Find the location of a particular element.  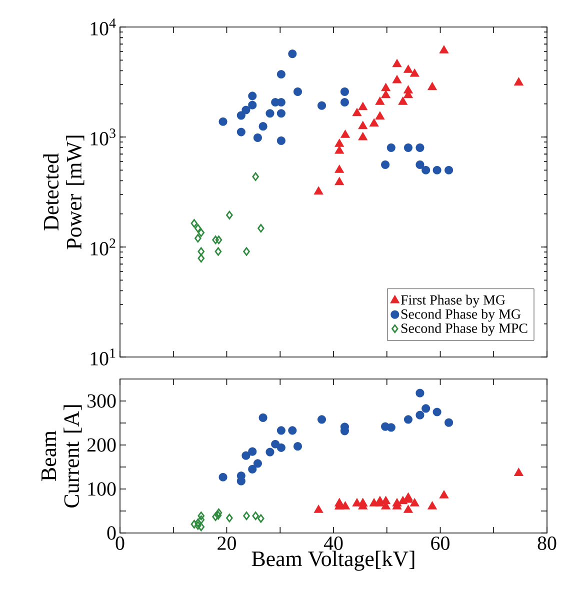

y-axis-title: Detected Power [mW] is located at coordinates (63, 193).